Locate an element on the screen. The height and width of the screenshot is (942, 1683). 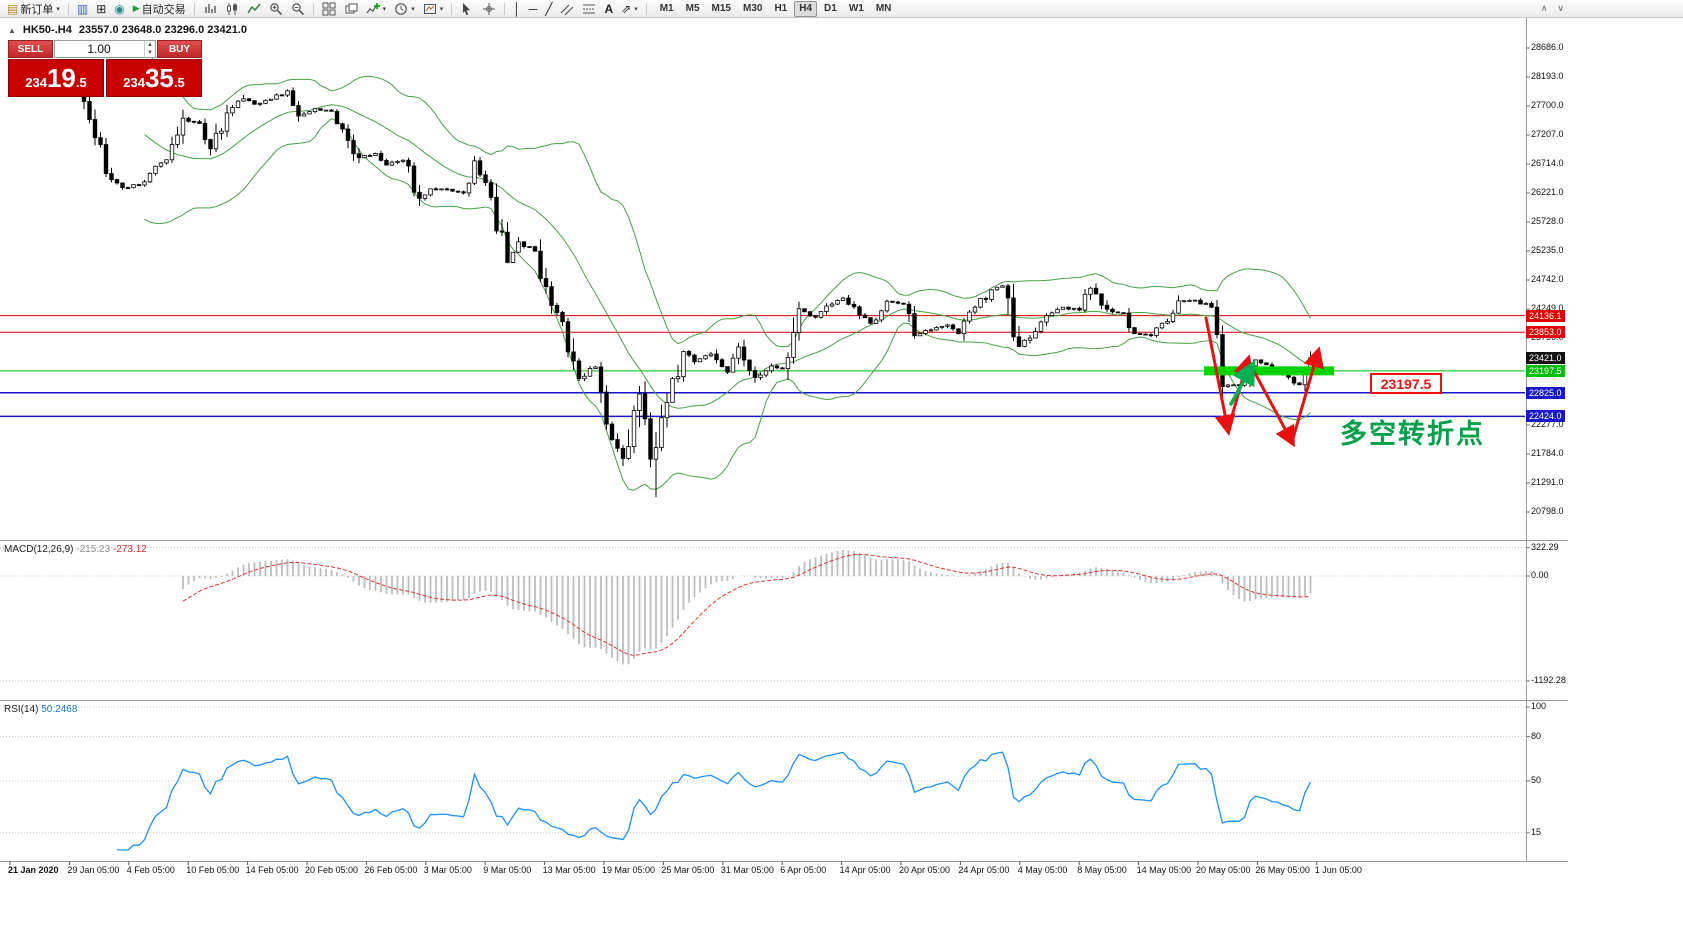
indicators-button: ▾ is located at coordinates (376, 9).